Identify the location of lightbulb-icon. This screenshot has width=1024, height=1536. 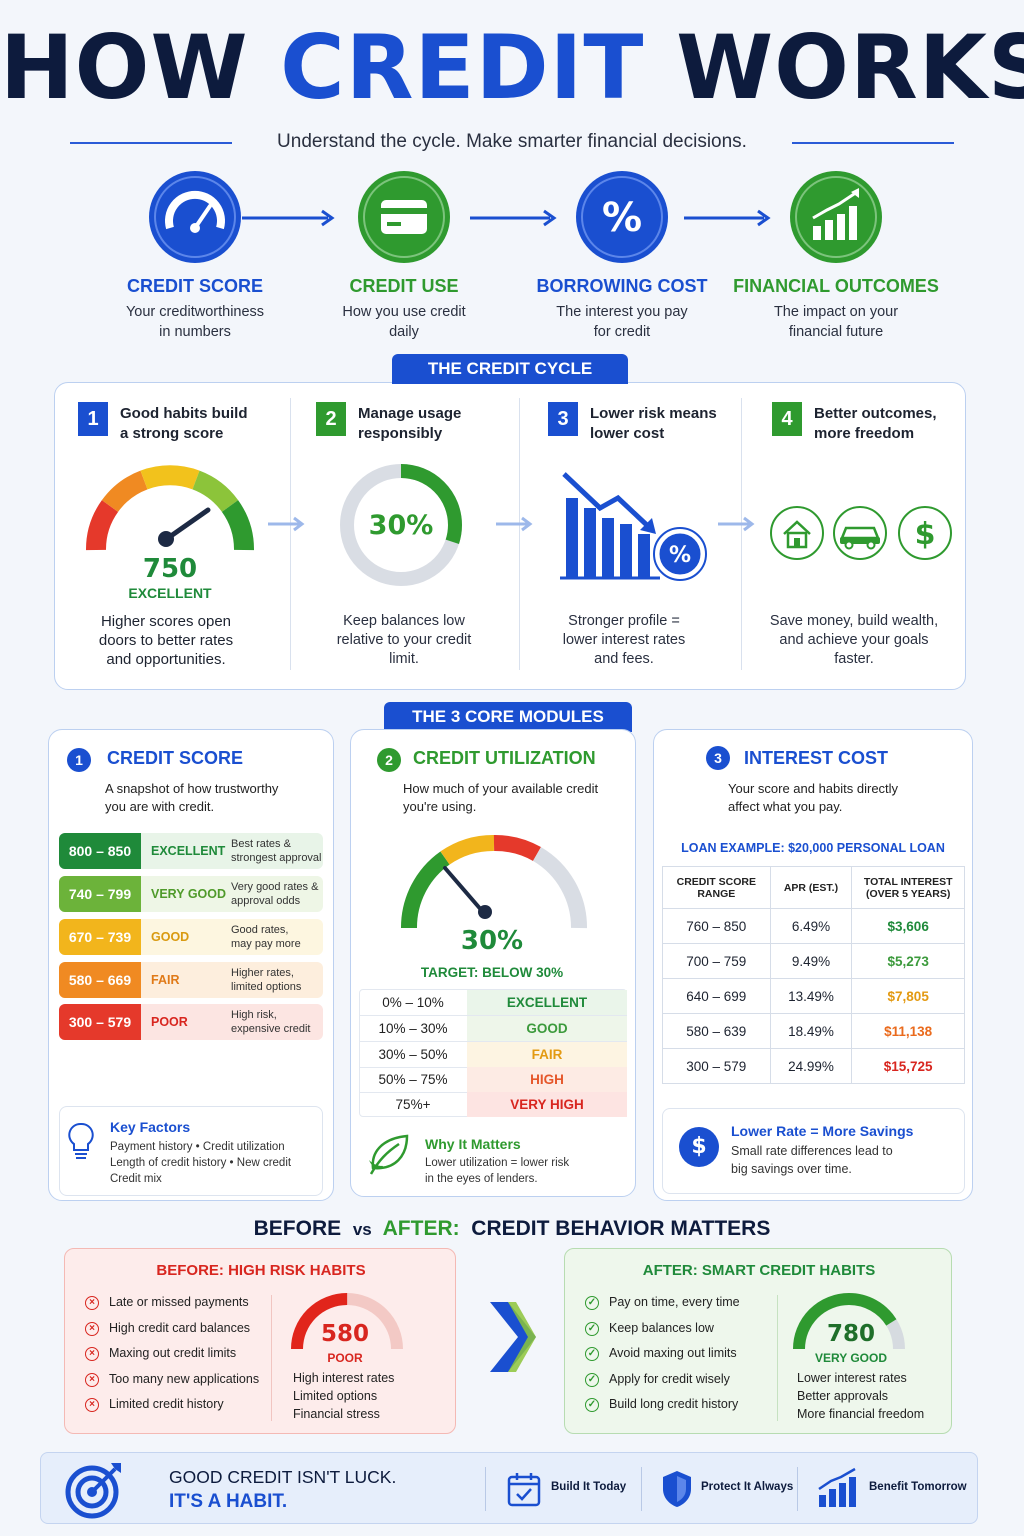
(81, 1140).